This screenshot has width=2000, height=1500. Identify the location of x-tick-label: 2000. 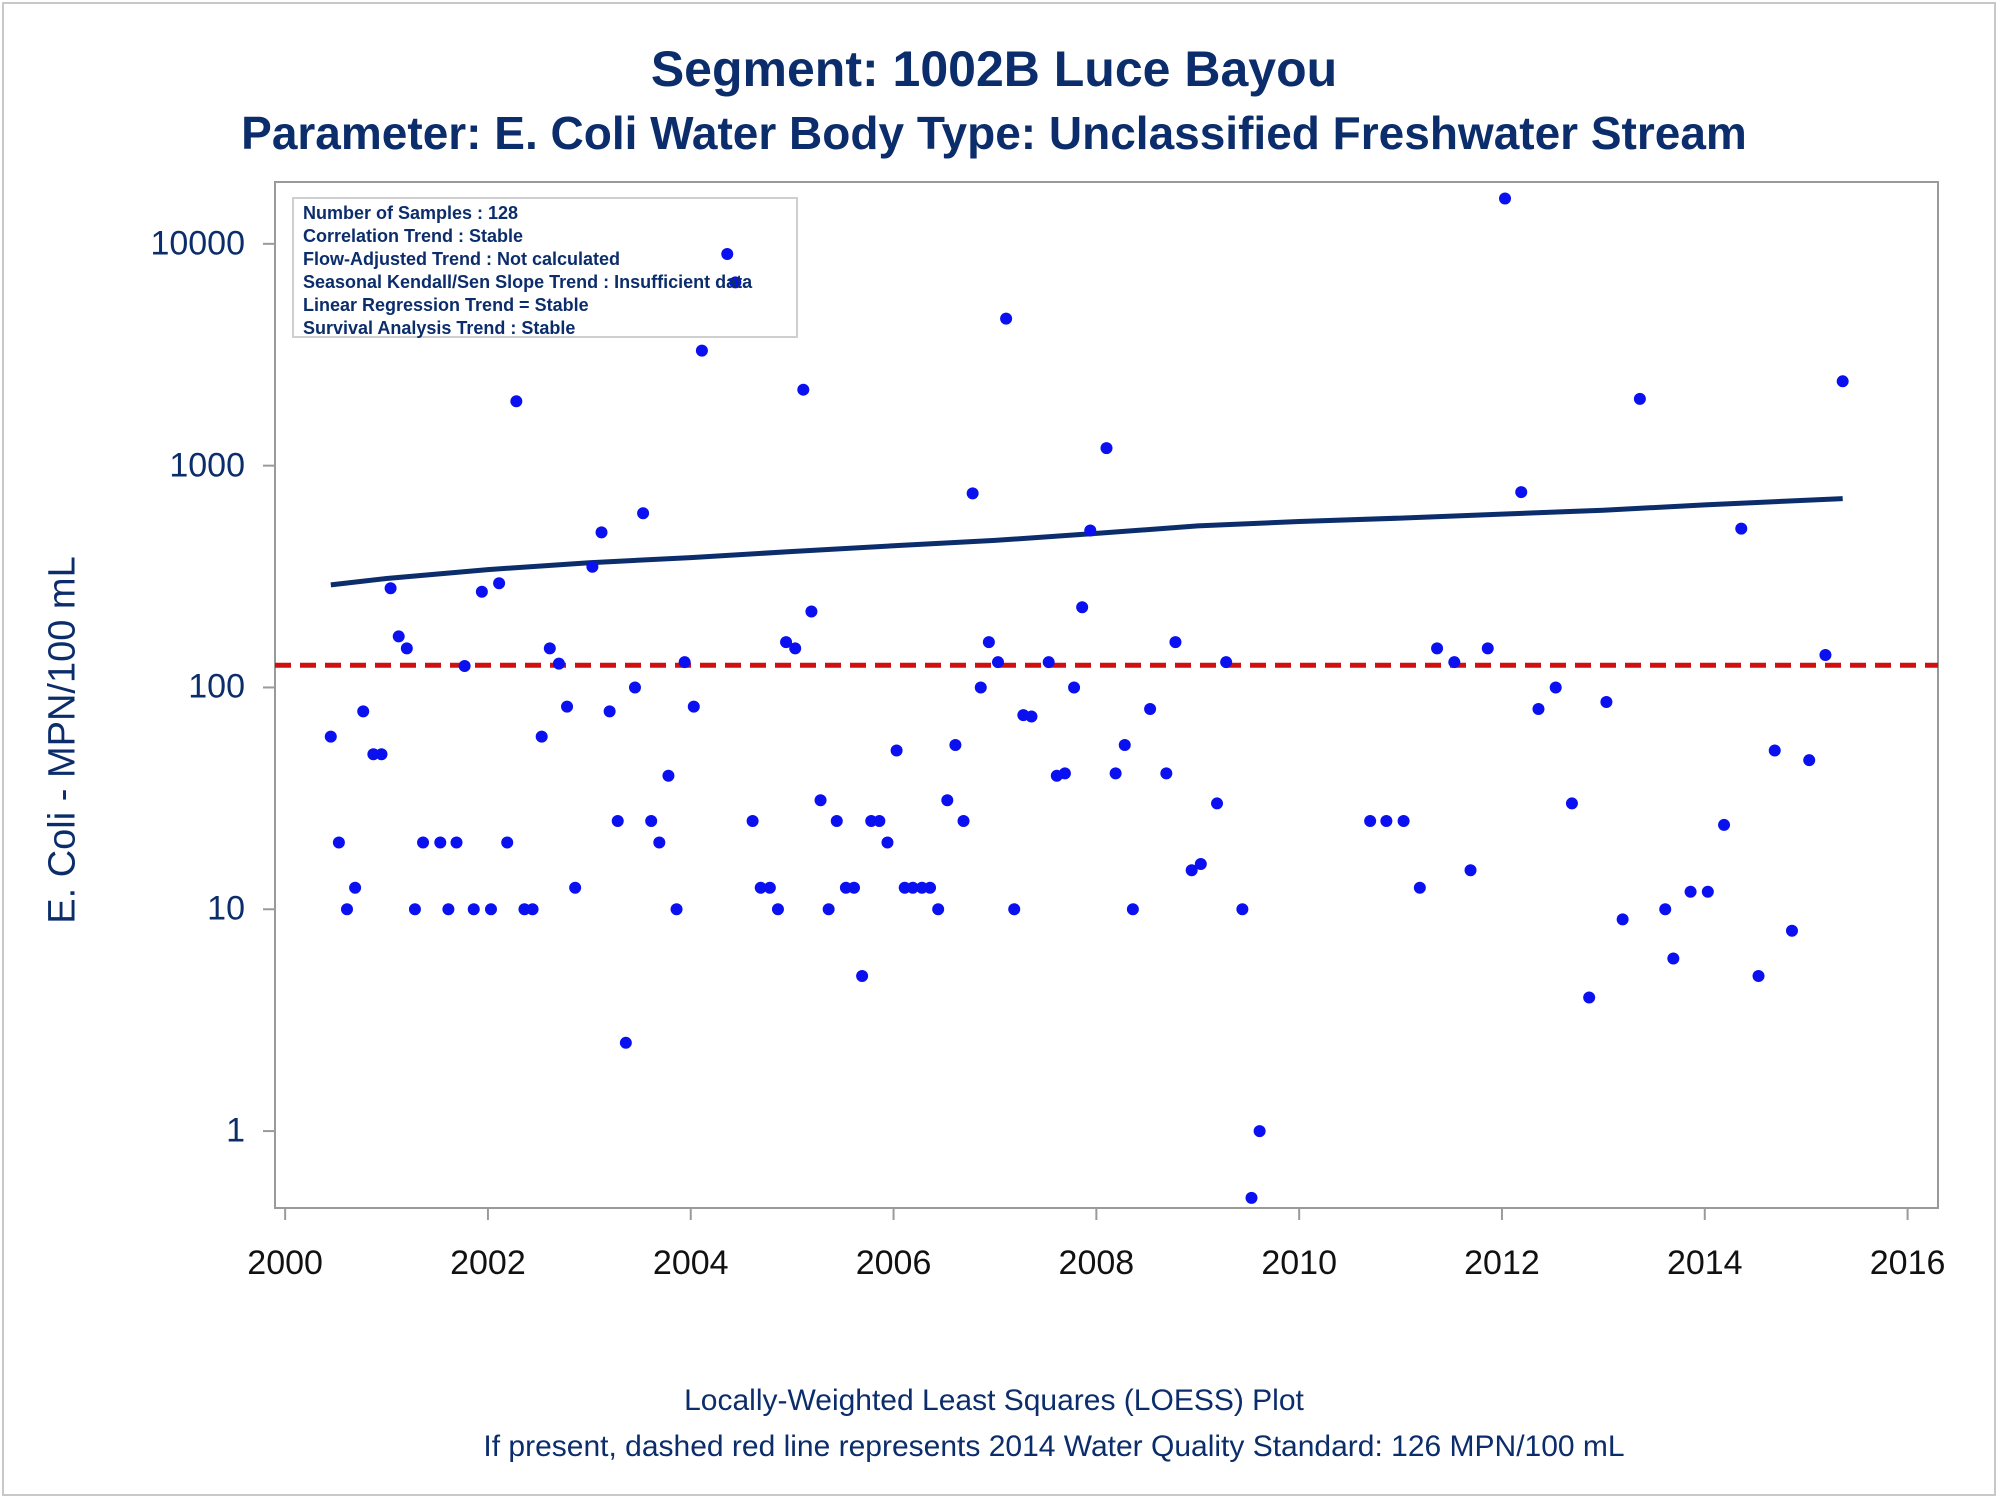
(285, 1263).